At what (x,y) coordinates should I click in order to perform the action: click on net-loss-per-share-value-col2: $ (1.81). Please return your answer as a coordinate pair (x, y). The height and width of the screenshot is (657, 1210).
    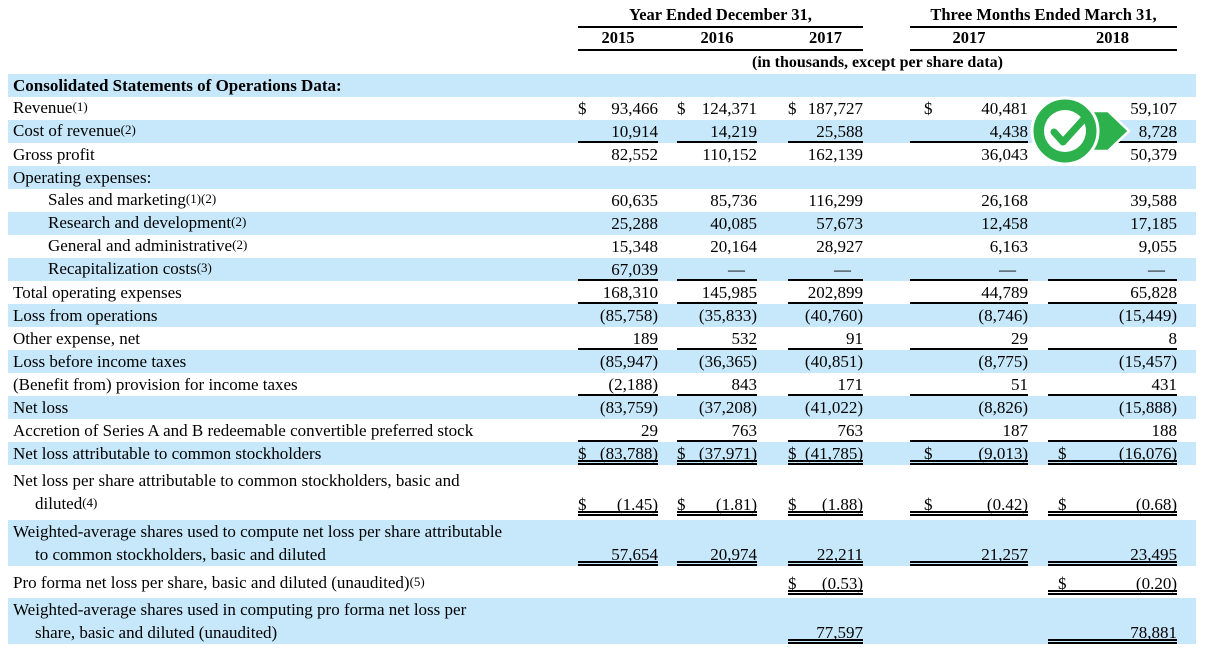
    Looking at the image, I should click on (717, 505).